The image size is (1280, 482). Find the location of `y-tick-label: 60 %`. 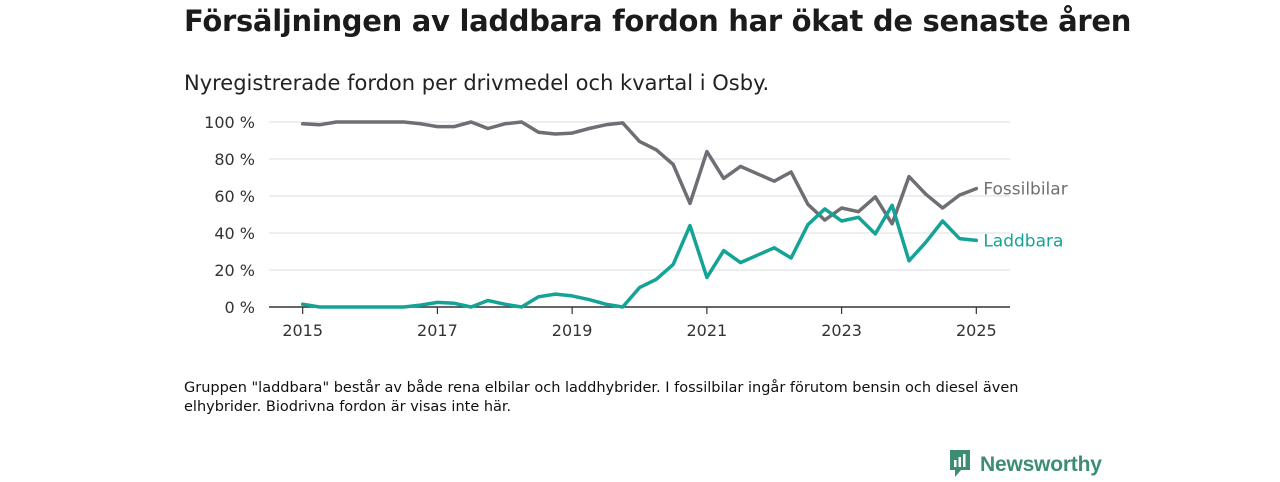

y-tick-label: 60 % is located at coordinates (234, 196).